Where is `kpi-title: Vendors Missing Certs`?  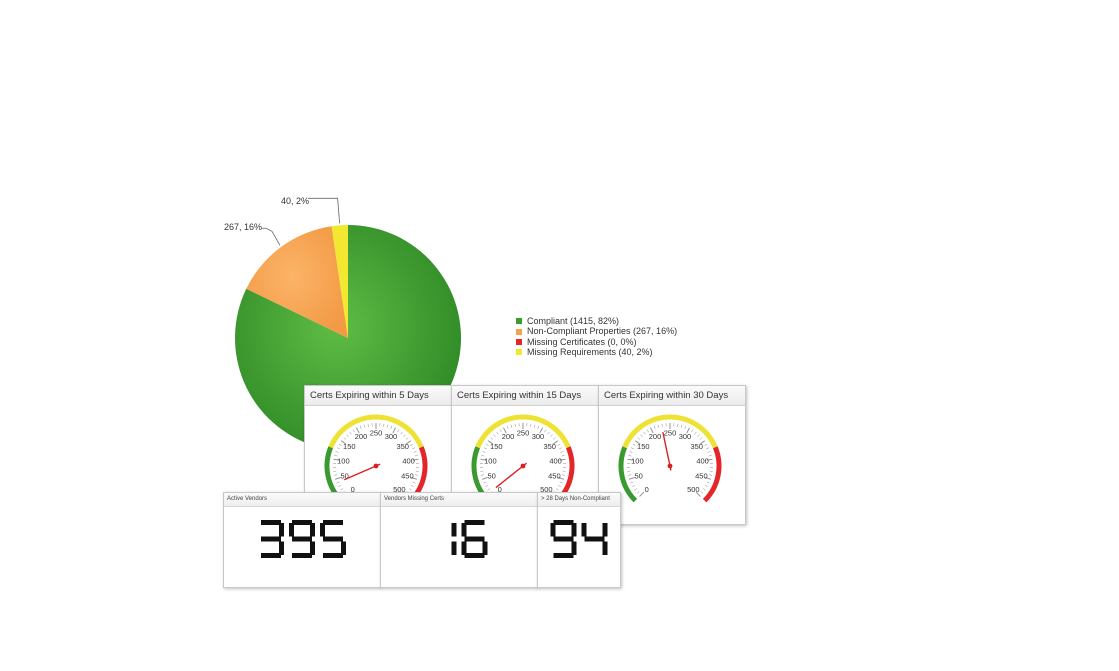
kpi-title: Vendors Missing Certs is located at coordinates (459, 500).